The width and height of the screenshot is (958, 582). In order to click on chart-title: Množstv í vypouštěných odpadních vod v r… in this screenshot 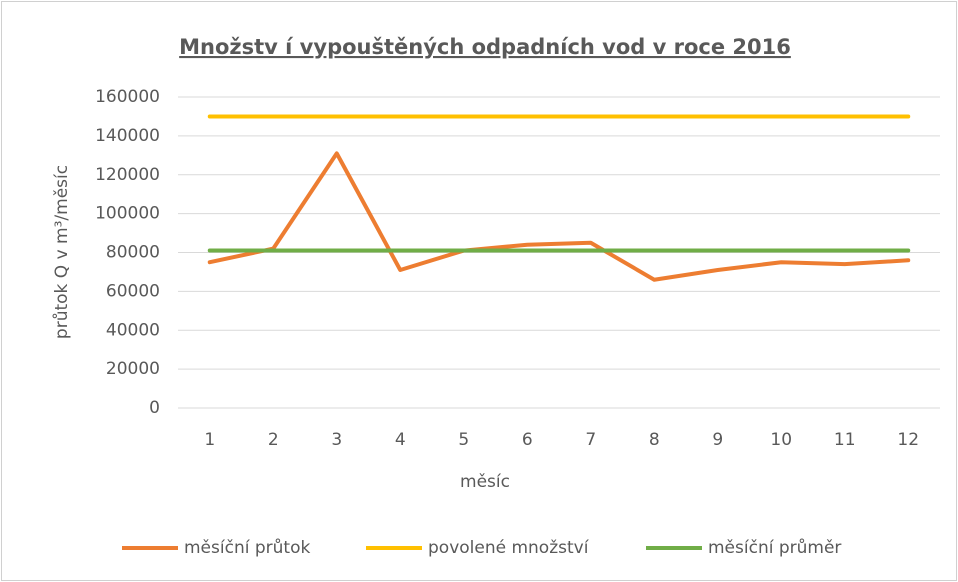, I will do `click(485, 47)`.